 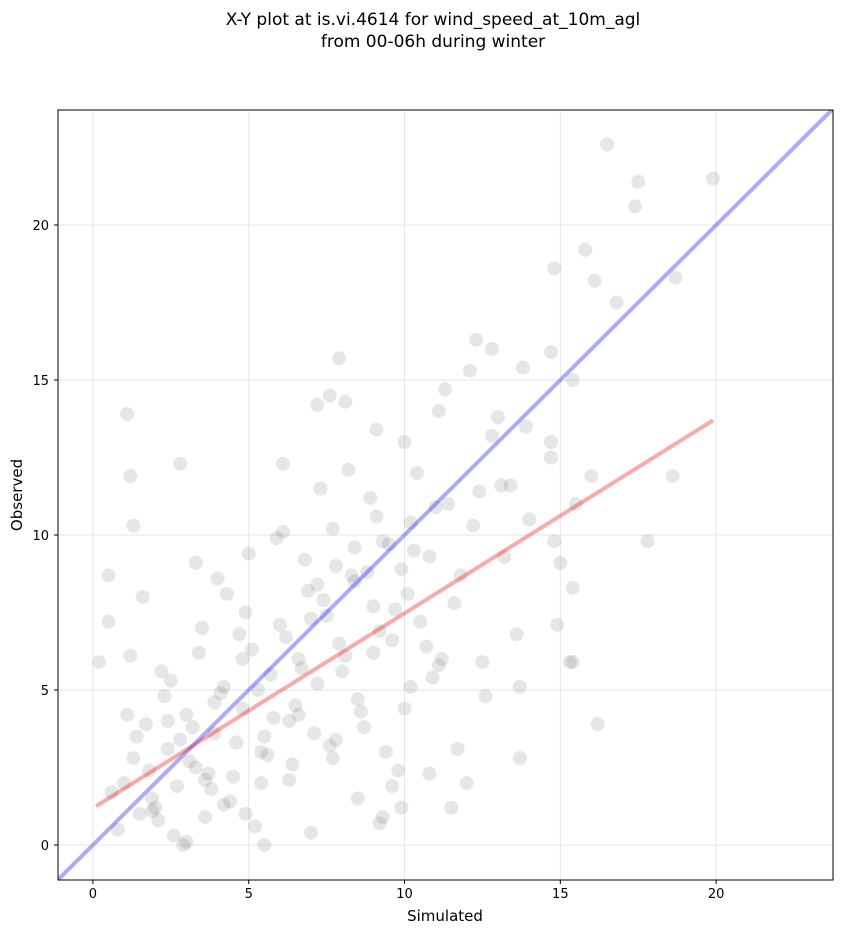 What do you see at coordinates (404, 894) in the screenshot?
I see `x-tick-label: 10` at bounding box center [404, 894].